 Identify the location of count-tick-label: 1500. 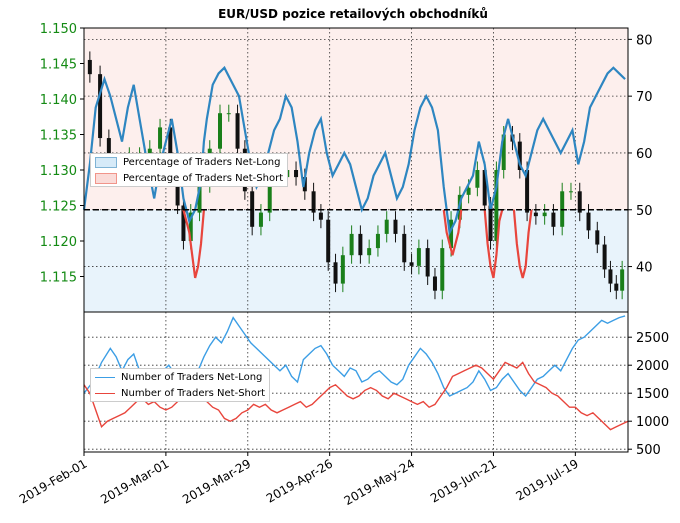
(652, 394).